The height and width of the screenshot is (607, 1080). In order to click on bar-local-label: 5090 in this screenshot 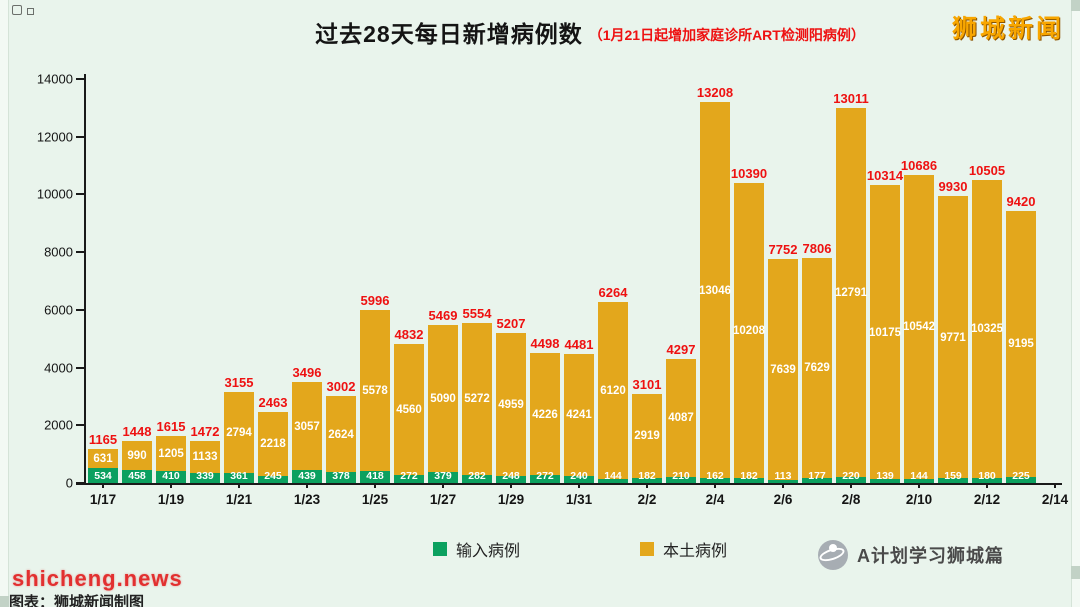, I will do `click(443, 399)`.